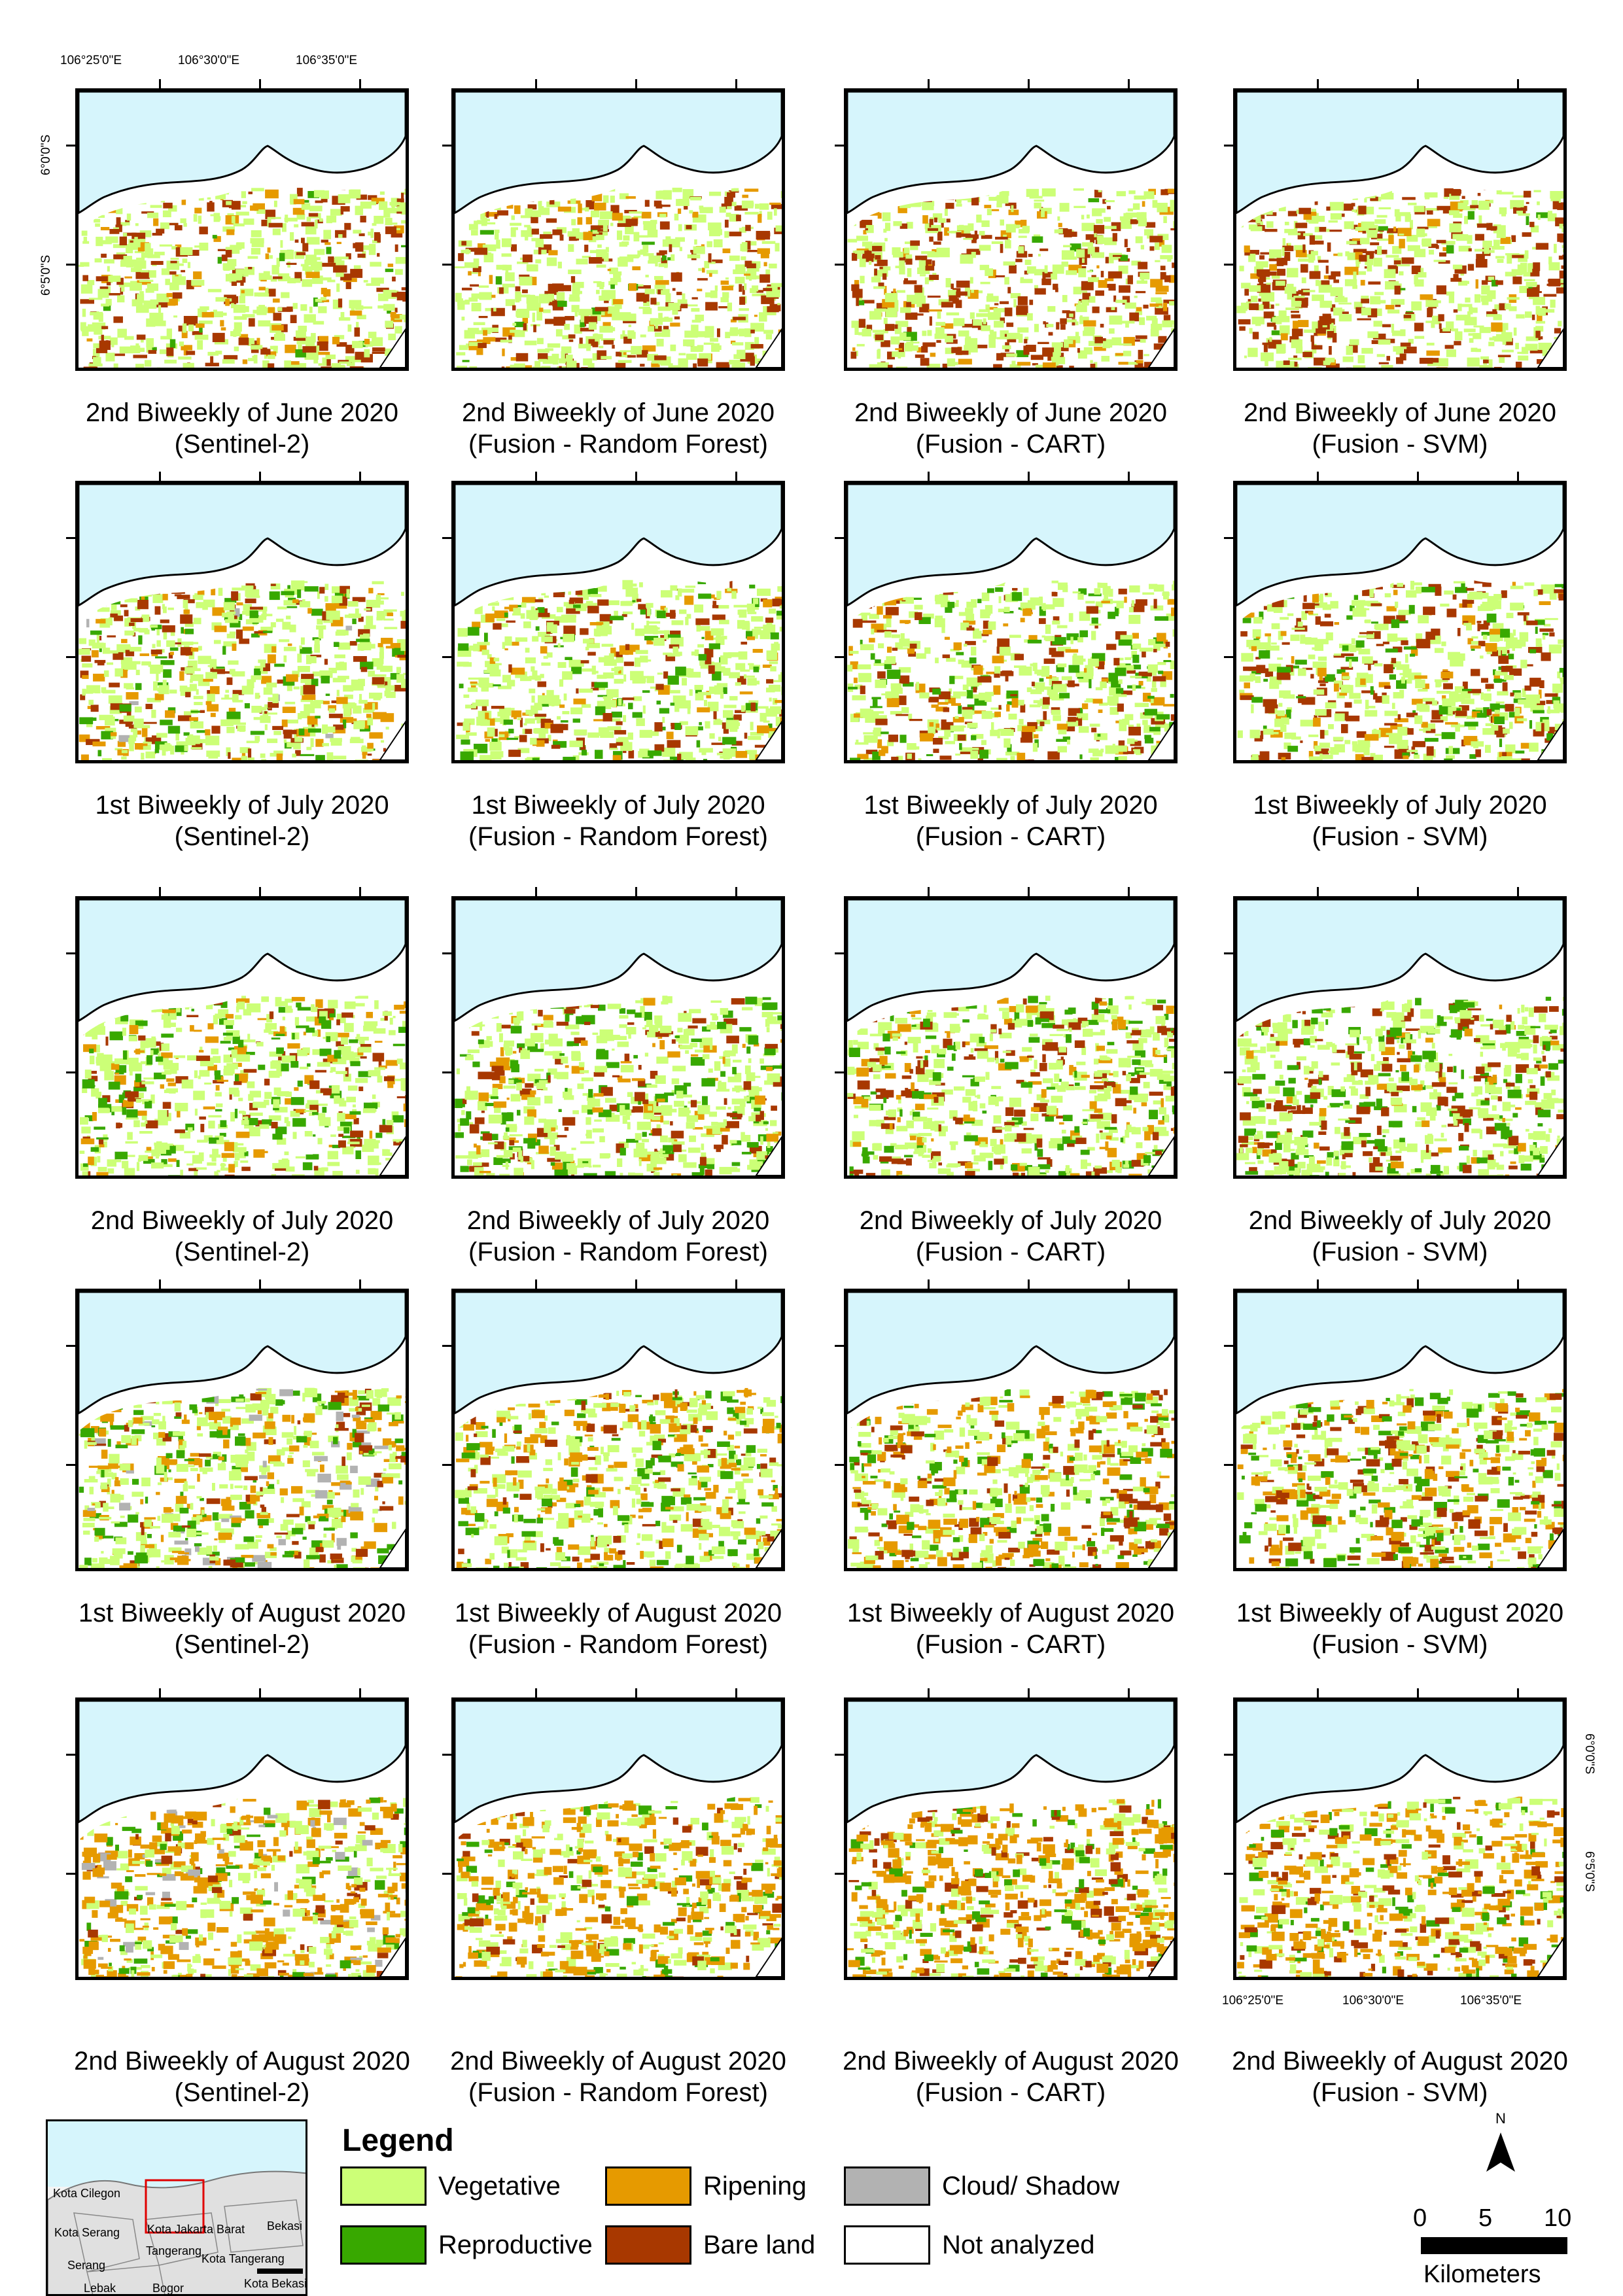 The width and height of the screenshot is (1623, 2296). Describe the element at coordinates (1494, 2245) in the screenshot. I see `scale-bar-graphic` at that location.